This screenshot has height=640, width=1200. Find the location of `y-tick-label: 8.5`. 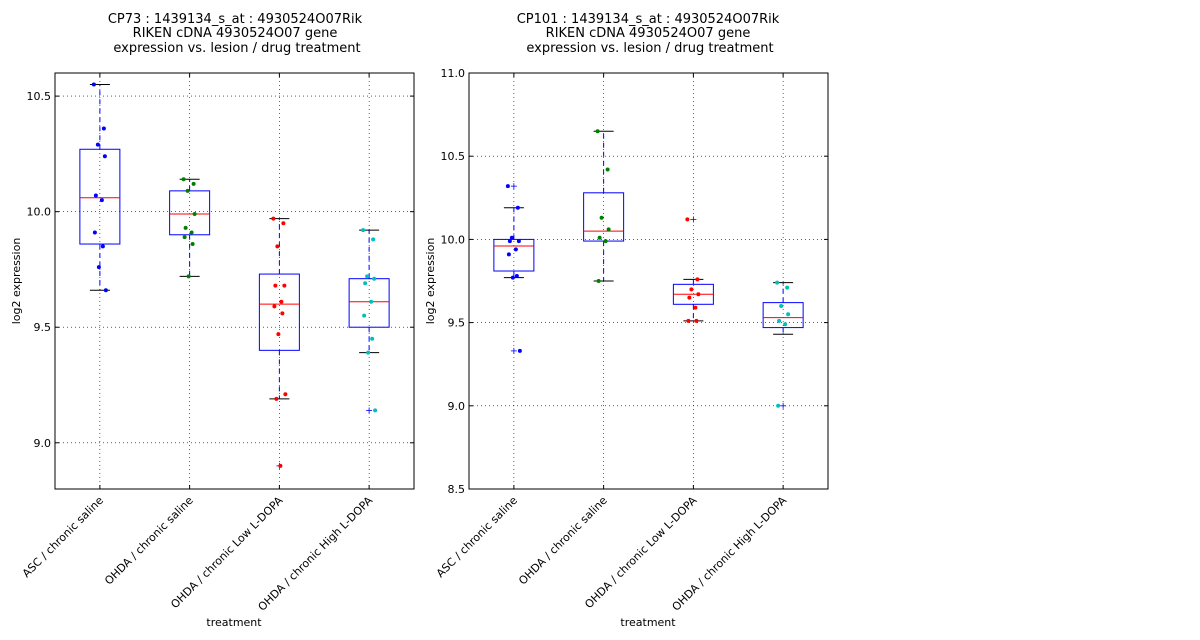

y-tick-label: 8.5 is located at coordinates (457, 489).